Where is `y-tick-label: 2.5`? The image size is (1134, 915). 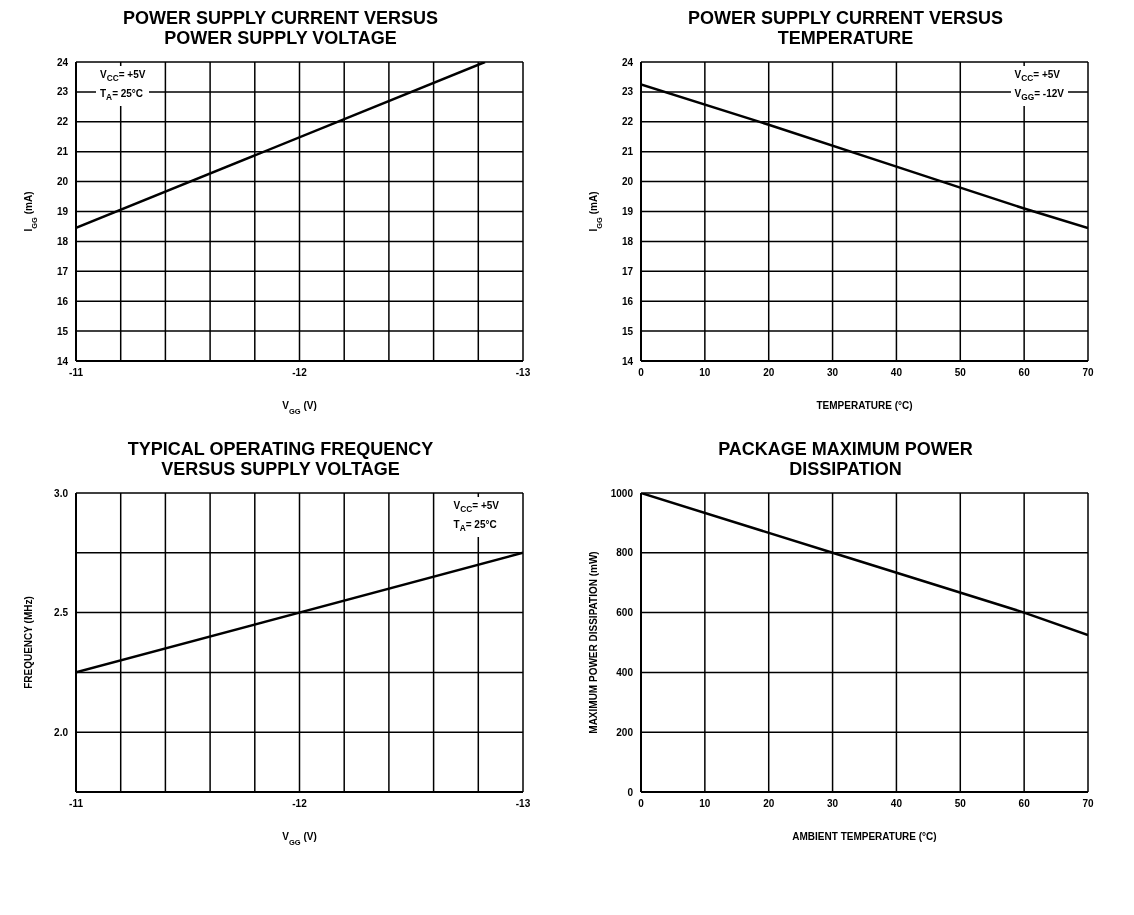
y-tick-label: 2.5 is located at coordinates (61, 613).